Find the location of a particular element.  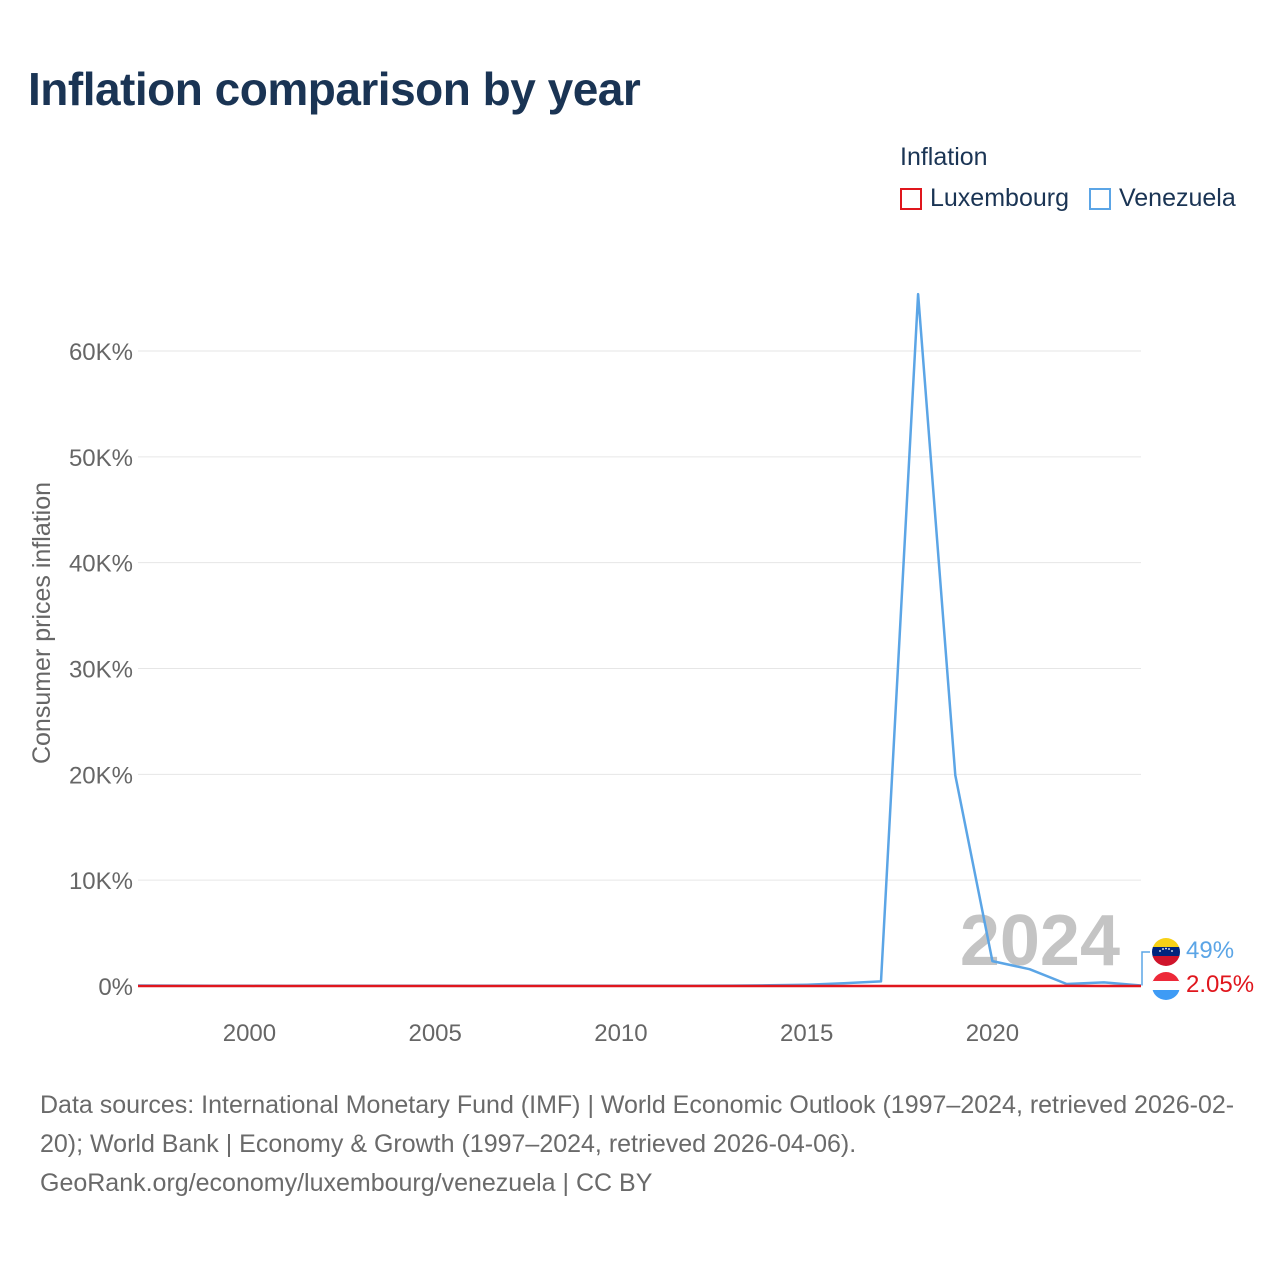

legend-item-venezuela: Venezuela is located at coordinates (1162, 198).